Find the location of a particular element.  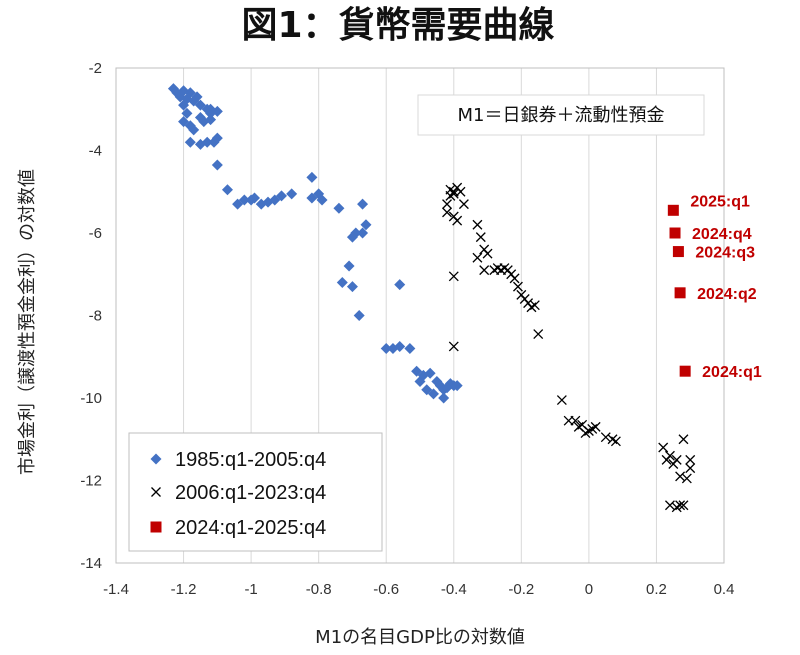

annotation-text: M1＝日銀券＋流動性預金 is located at coordinates (561, 115).